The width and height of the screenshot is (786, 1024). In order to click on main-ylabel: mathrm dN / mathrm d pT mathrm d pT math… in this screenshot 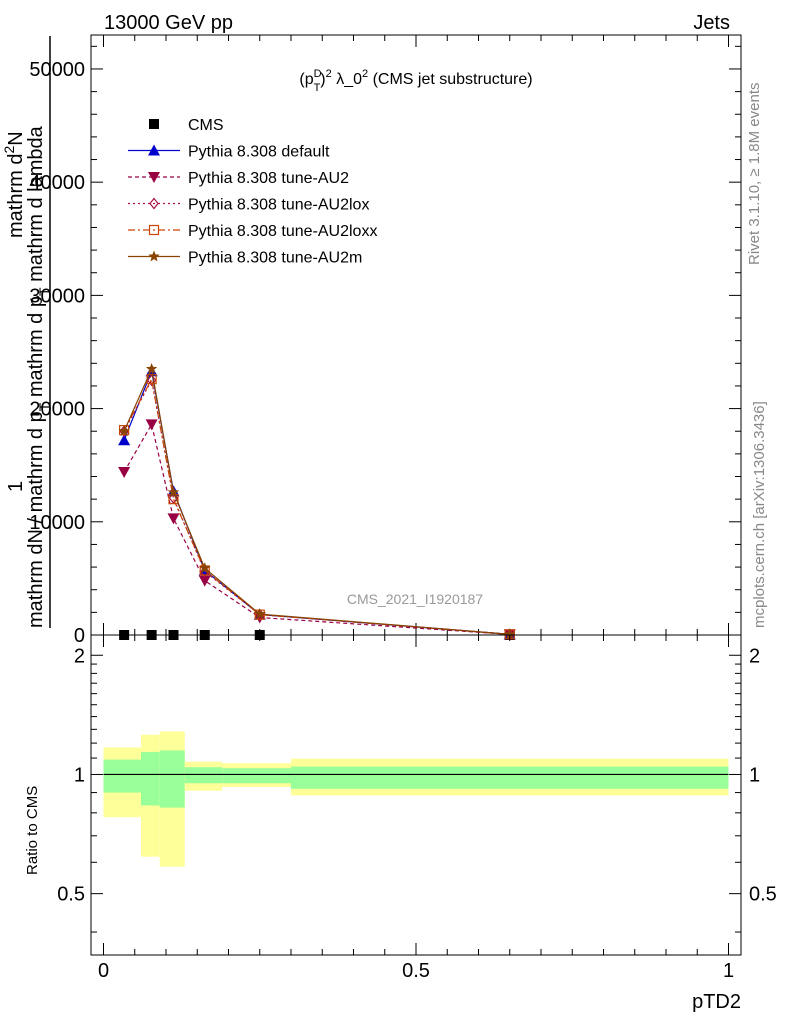, I will do `click(26, 332)`.